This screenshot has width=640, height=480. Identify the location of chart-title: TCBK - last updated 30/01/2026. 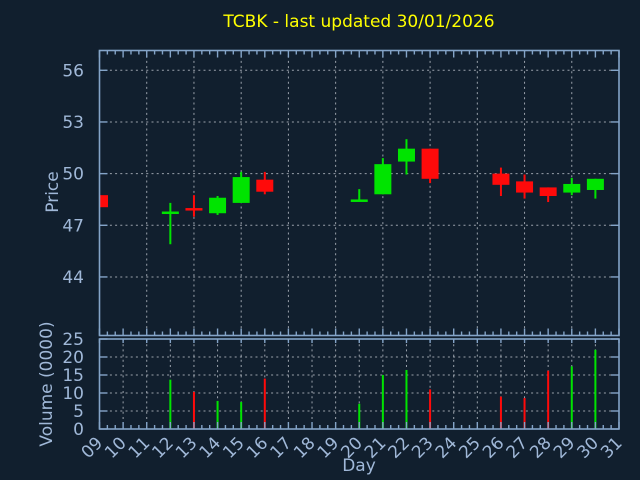
(359, 22).